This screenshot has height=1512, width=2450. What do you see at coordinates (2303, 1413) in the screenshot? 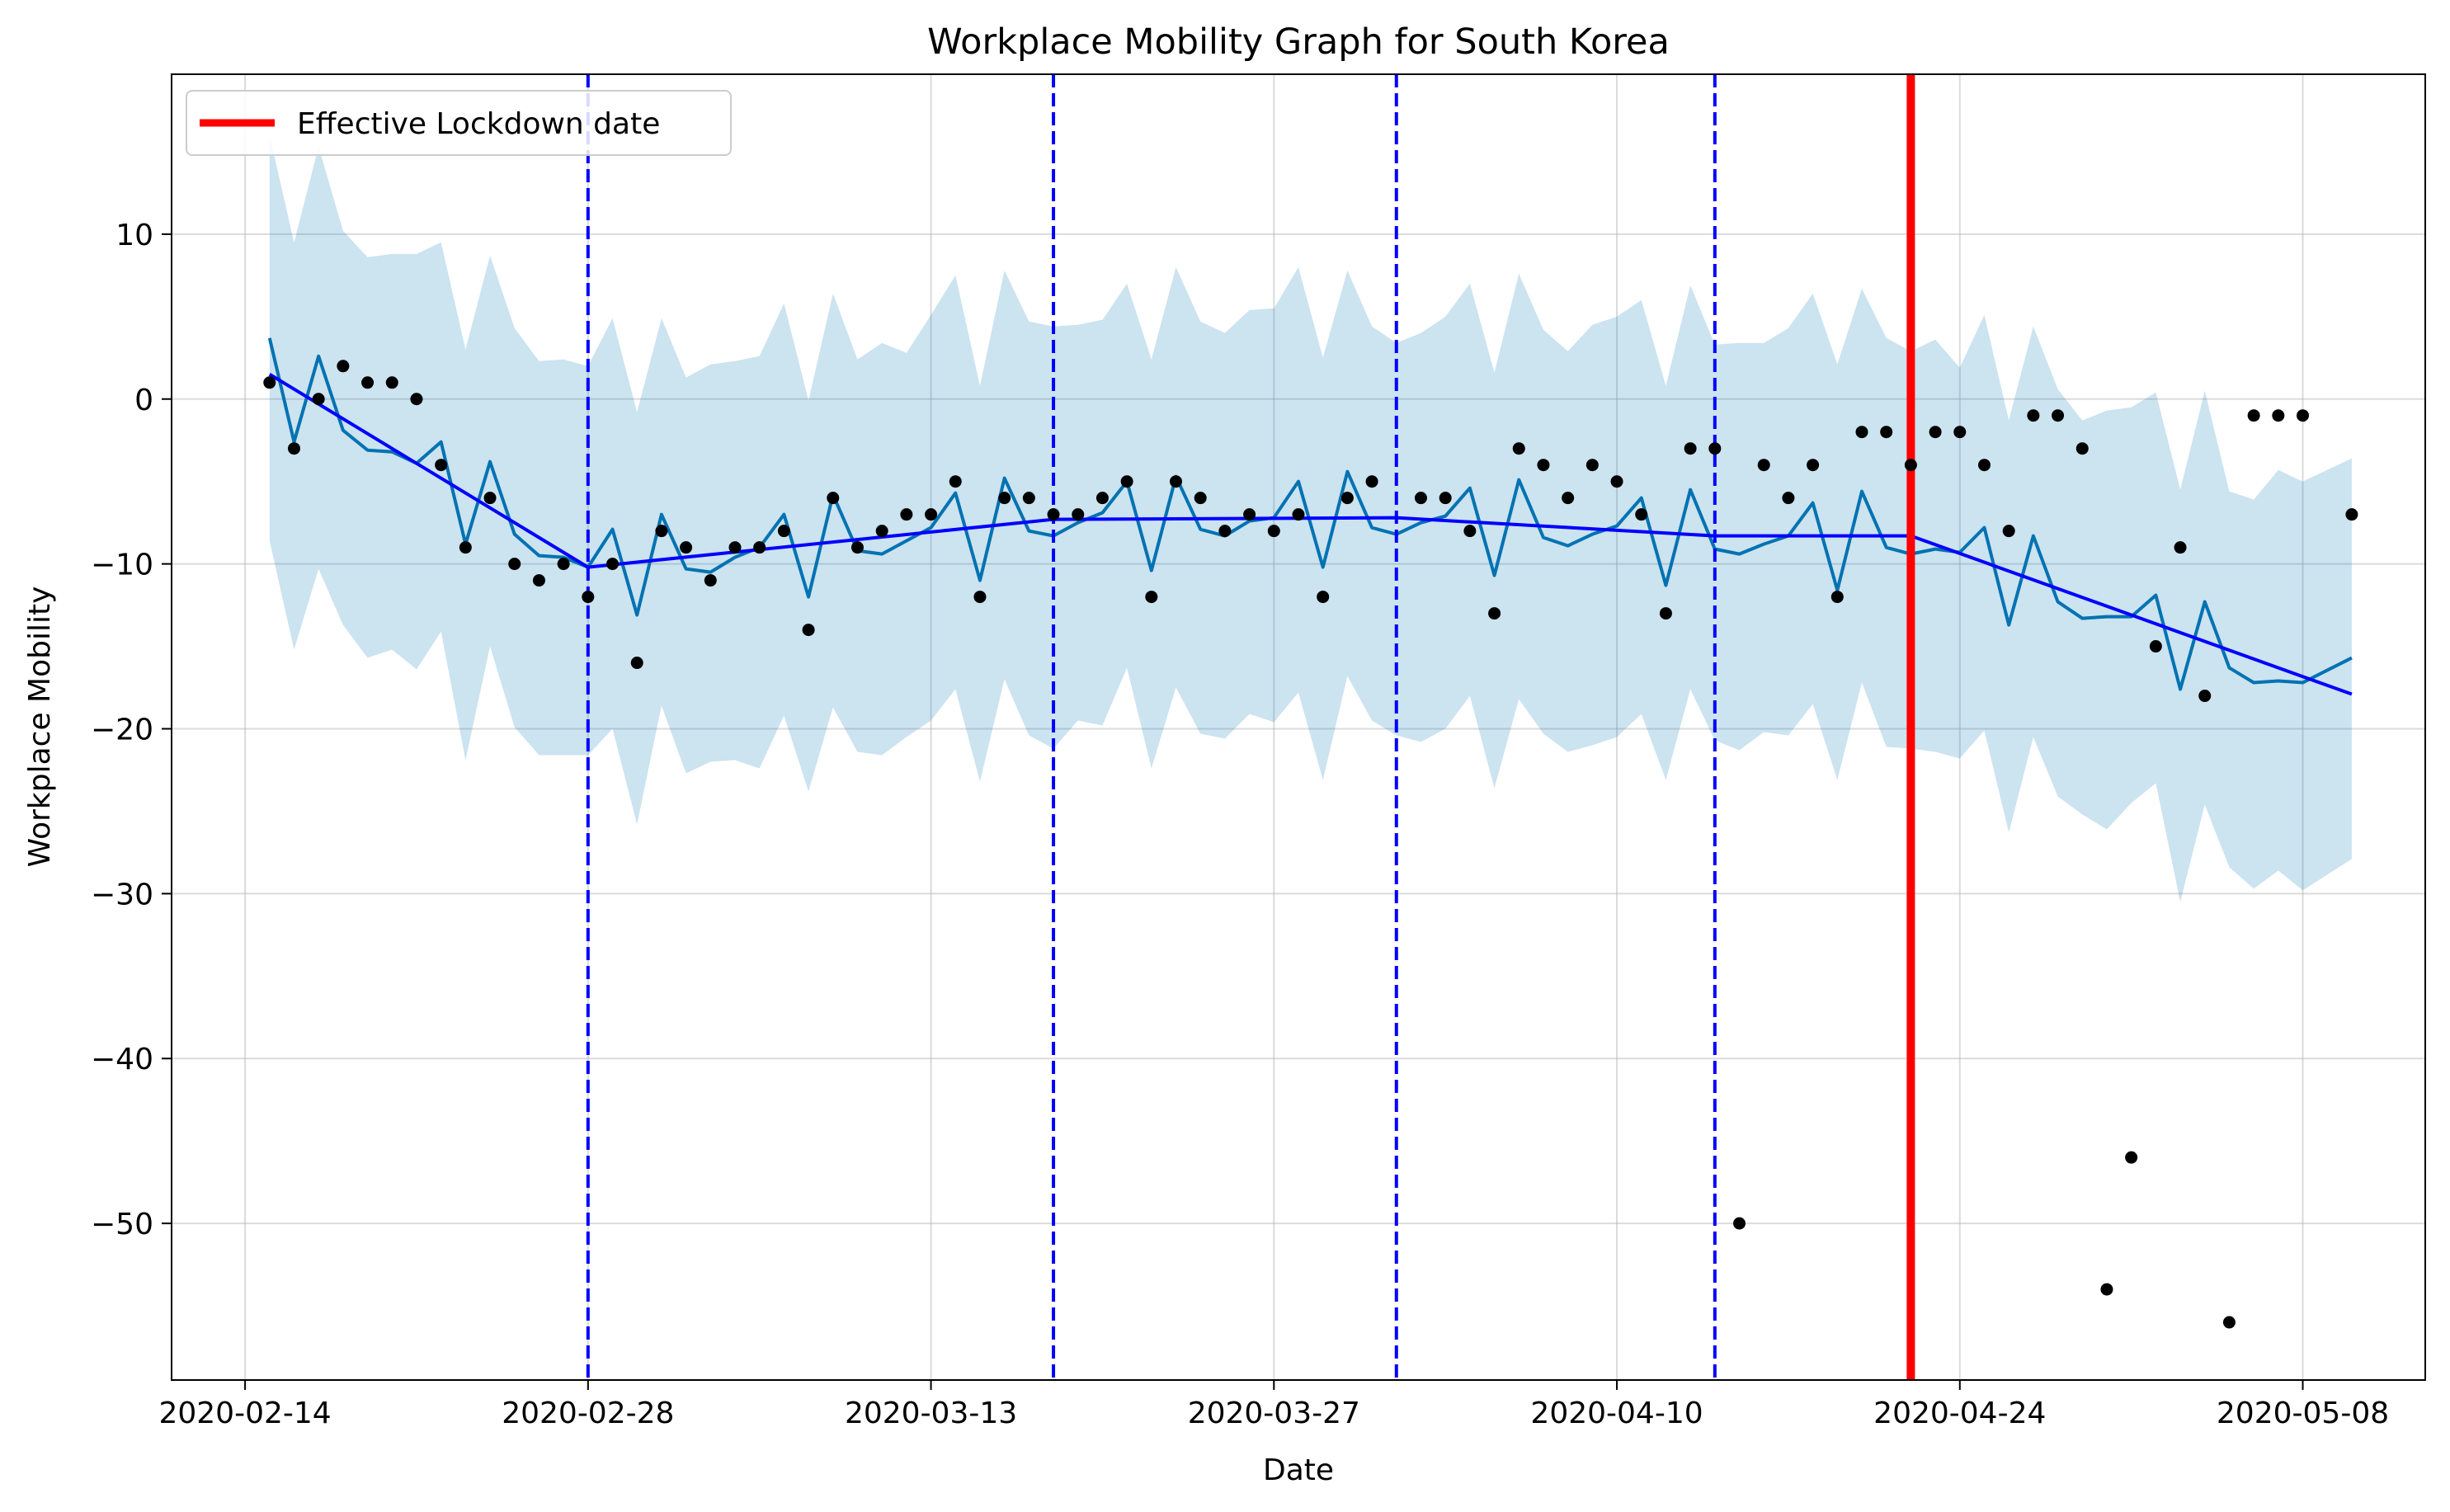
I see `x-tick-label: 2020-05-08` at bounding box center [2303, 1413].